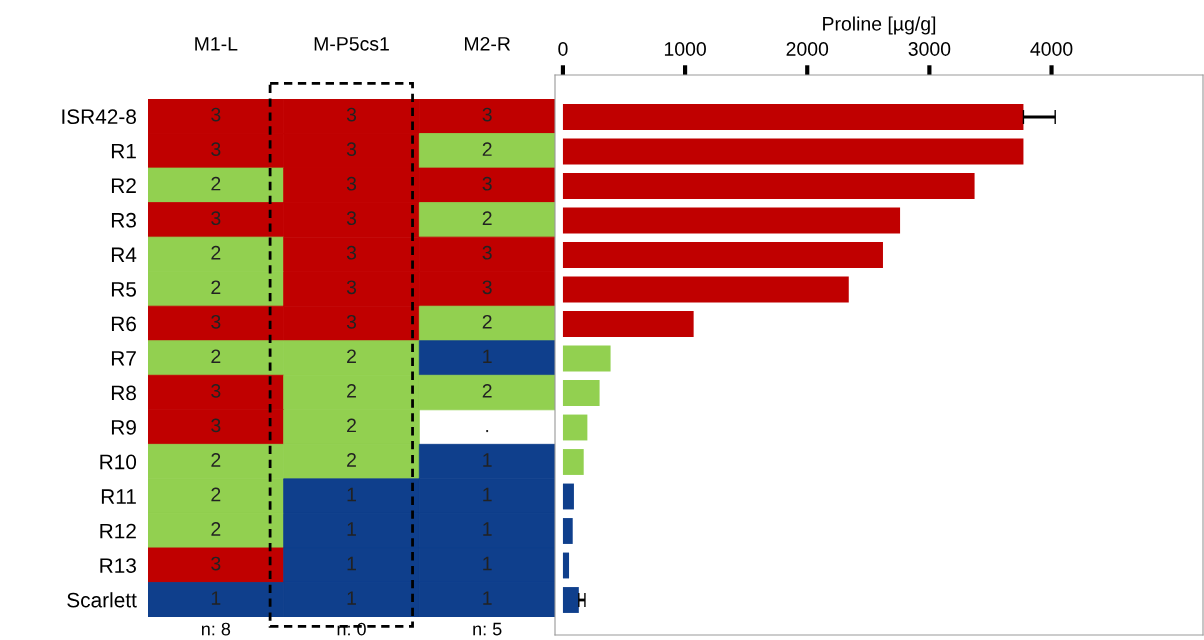  What do you see at coordinates (99, 117) in the screenshot?
I see `y-tick-label: ISR42-8` at bounding box center [99, 117].